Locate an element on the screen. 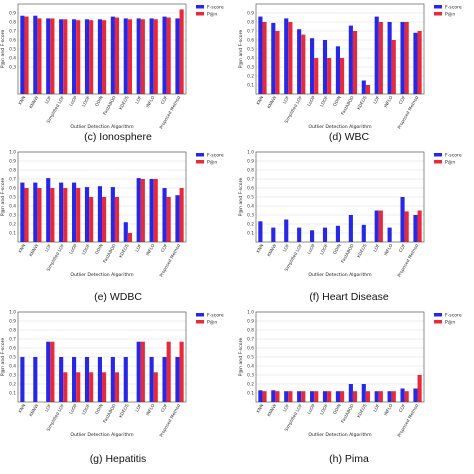  y-tick-label: 0.3 is located at coordinates (250, 68).